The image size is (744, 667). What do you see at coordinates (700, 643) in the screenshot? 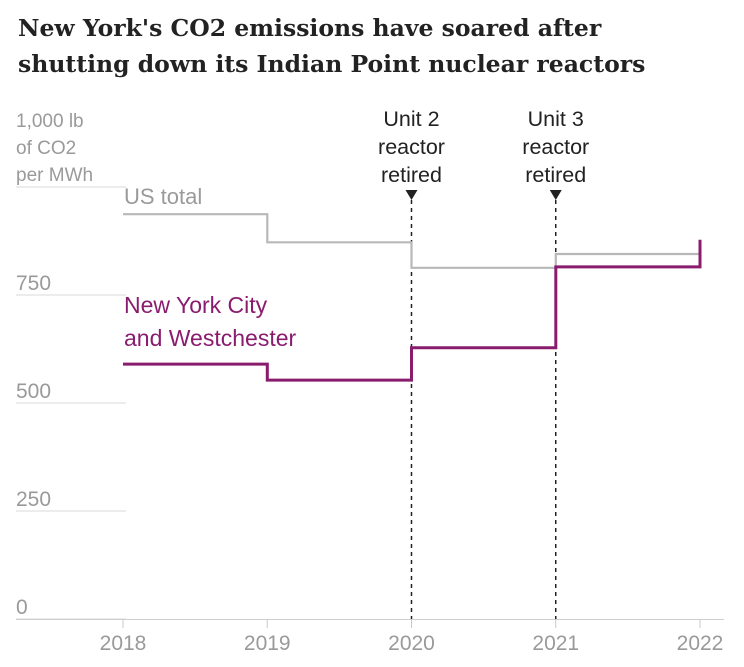
I see `x-tick-label: 2022` at bounding box center [700, 643].